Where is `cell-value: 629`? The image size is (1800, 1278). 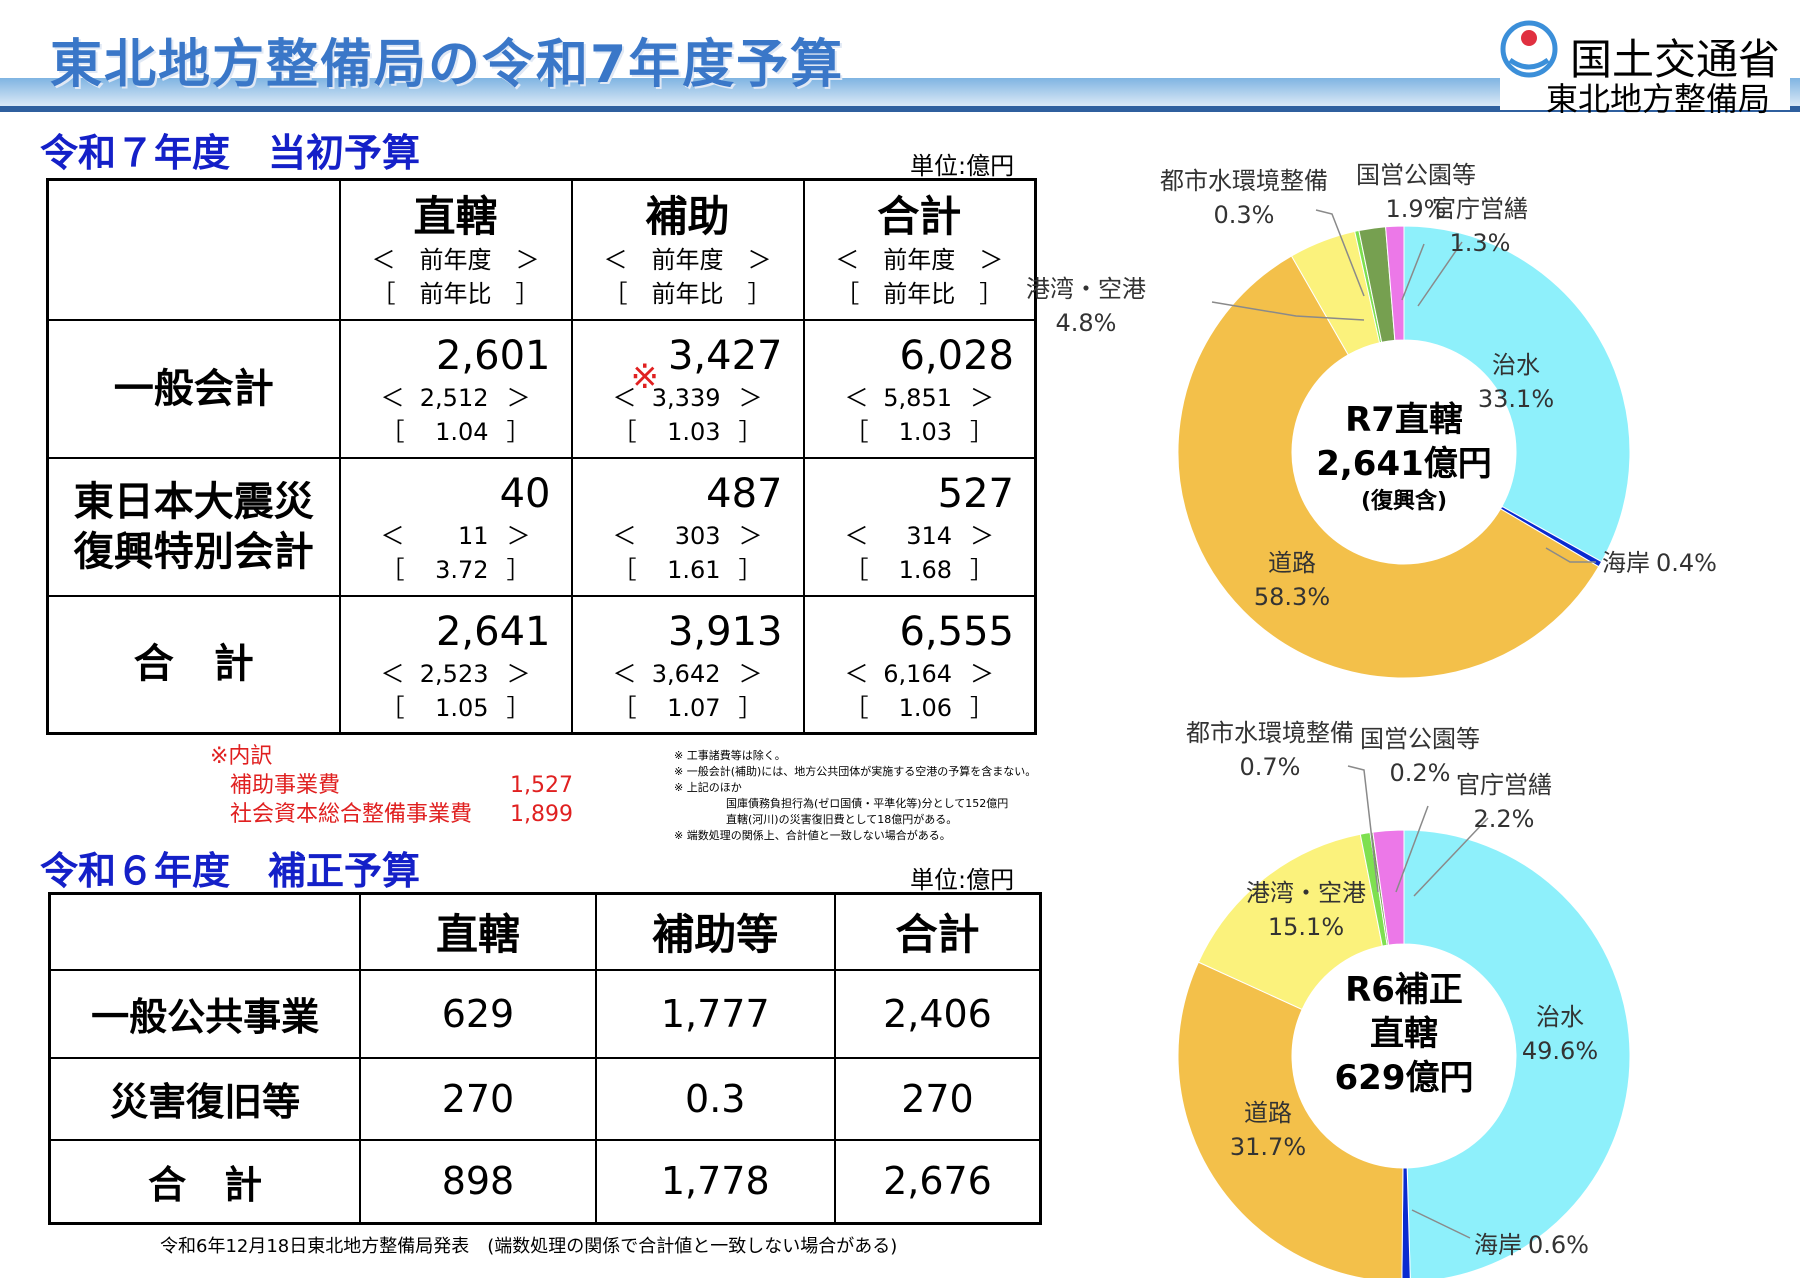 cell-value: 629 is located at coordinates (478, 1013).